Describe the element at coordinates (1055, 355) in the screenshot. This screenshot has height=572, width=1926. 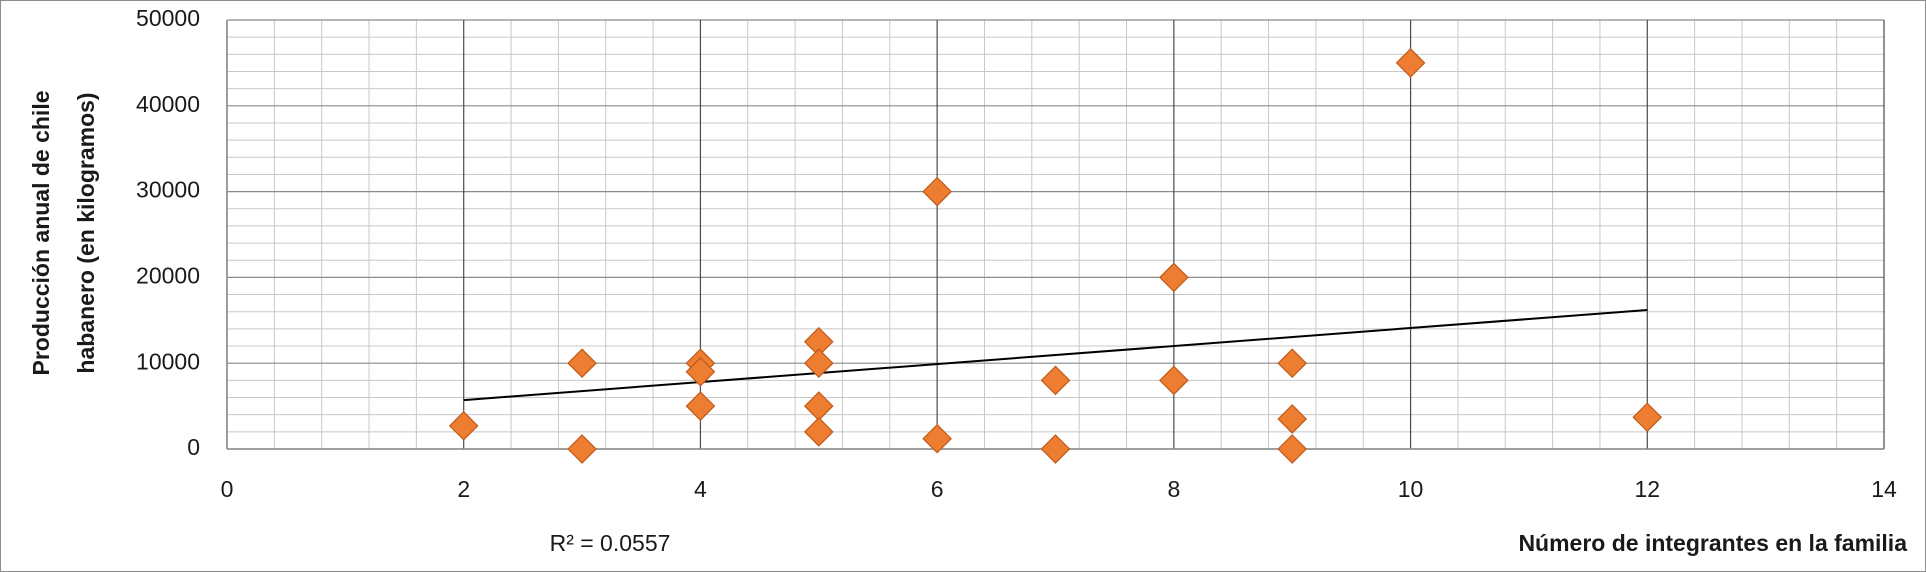
I see `trendline` at that location.